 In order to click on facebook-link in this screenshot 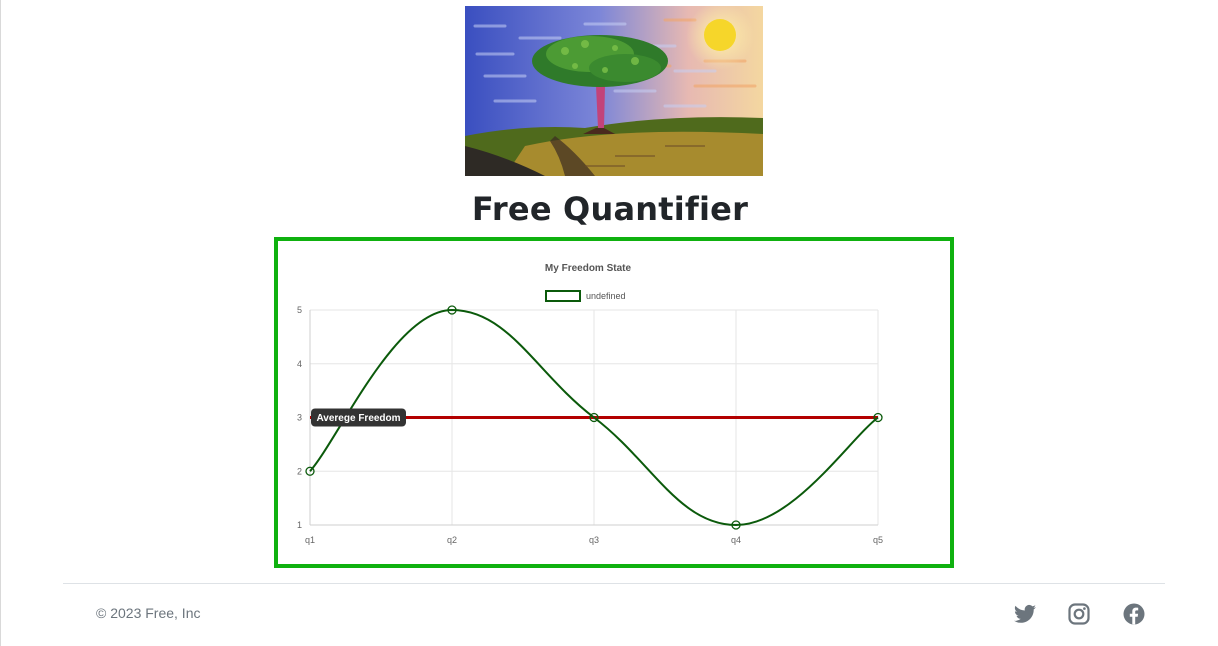, I will do `click(1134, 614)`.